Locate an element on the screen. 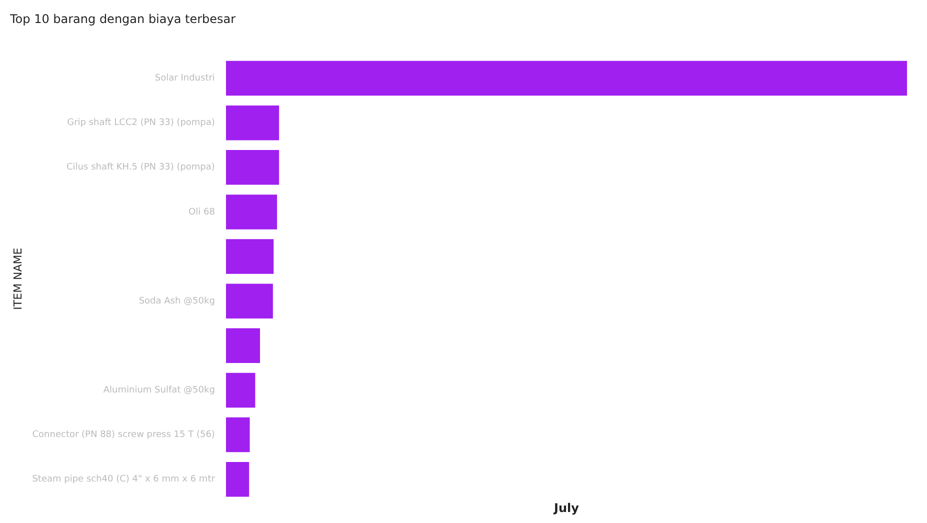 The height and width of the screenshot is (523, 927). y-tick-label: Connector (PN 88) screw press 15 T (56) is located at coordinates (123, 435).